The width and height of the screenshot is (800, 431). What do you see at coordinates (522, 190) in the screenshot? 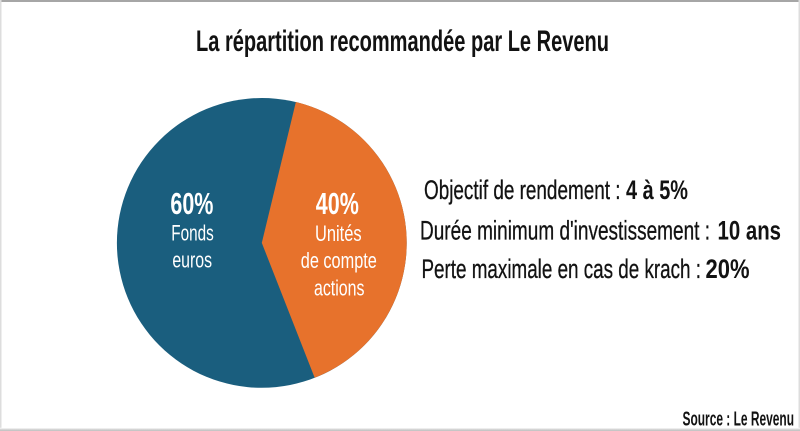
I see `svg-text: Objectif de rendement :` at bounding box center [522, 190].